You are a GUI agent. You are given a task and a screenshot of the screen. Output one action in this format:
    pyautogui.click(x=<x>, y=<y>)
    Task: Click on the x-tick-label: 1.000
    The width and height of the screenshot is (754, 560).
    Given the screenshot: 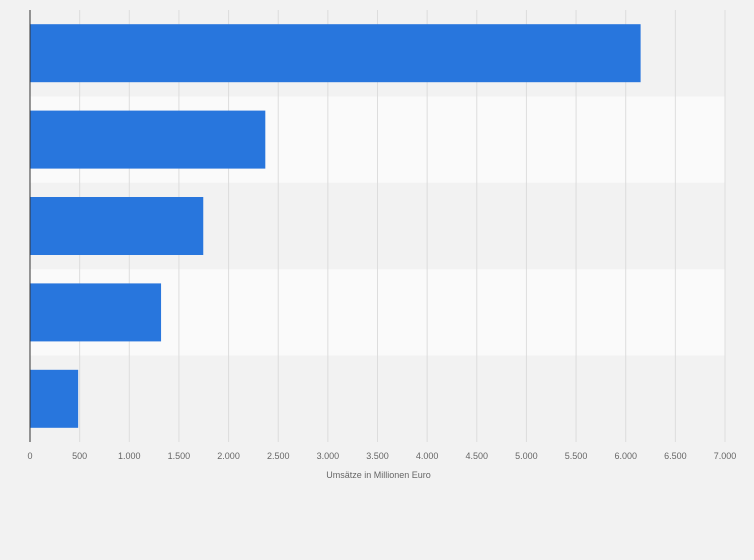 What is the action you would take?
    pyautogui.click(x=129, y=456)
    